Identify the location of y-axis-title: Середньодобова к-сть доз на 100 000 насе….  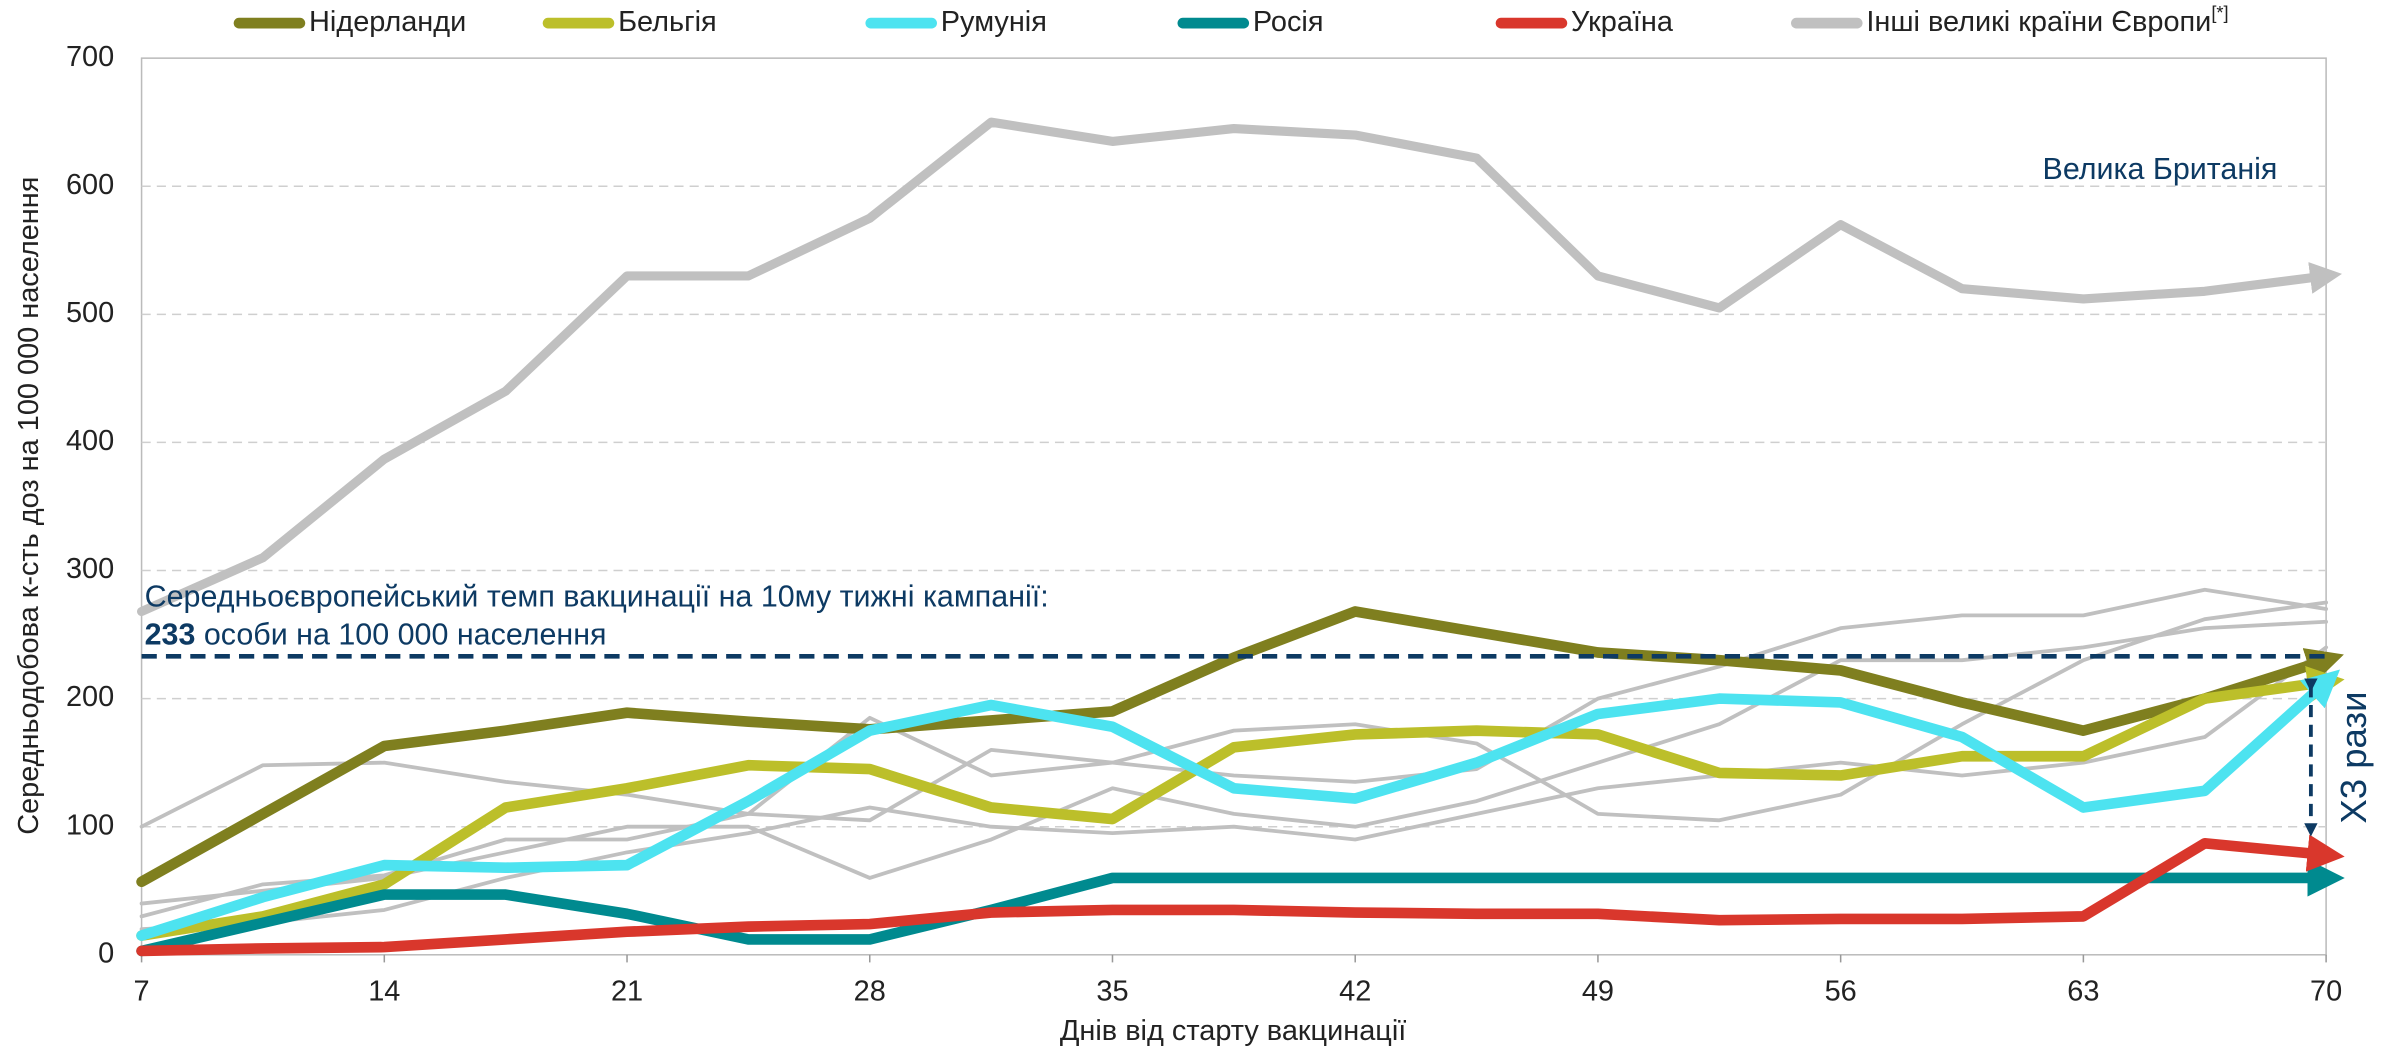
(29, 506).